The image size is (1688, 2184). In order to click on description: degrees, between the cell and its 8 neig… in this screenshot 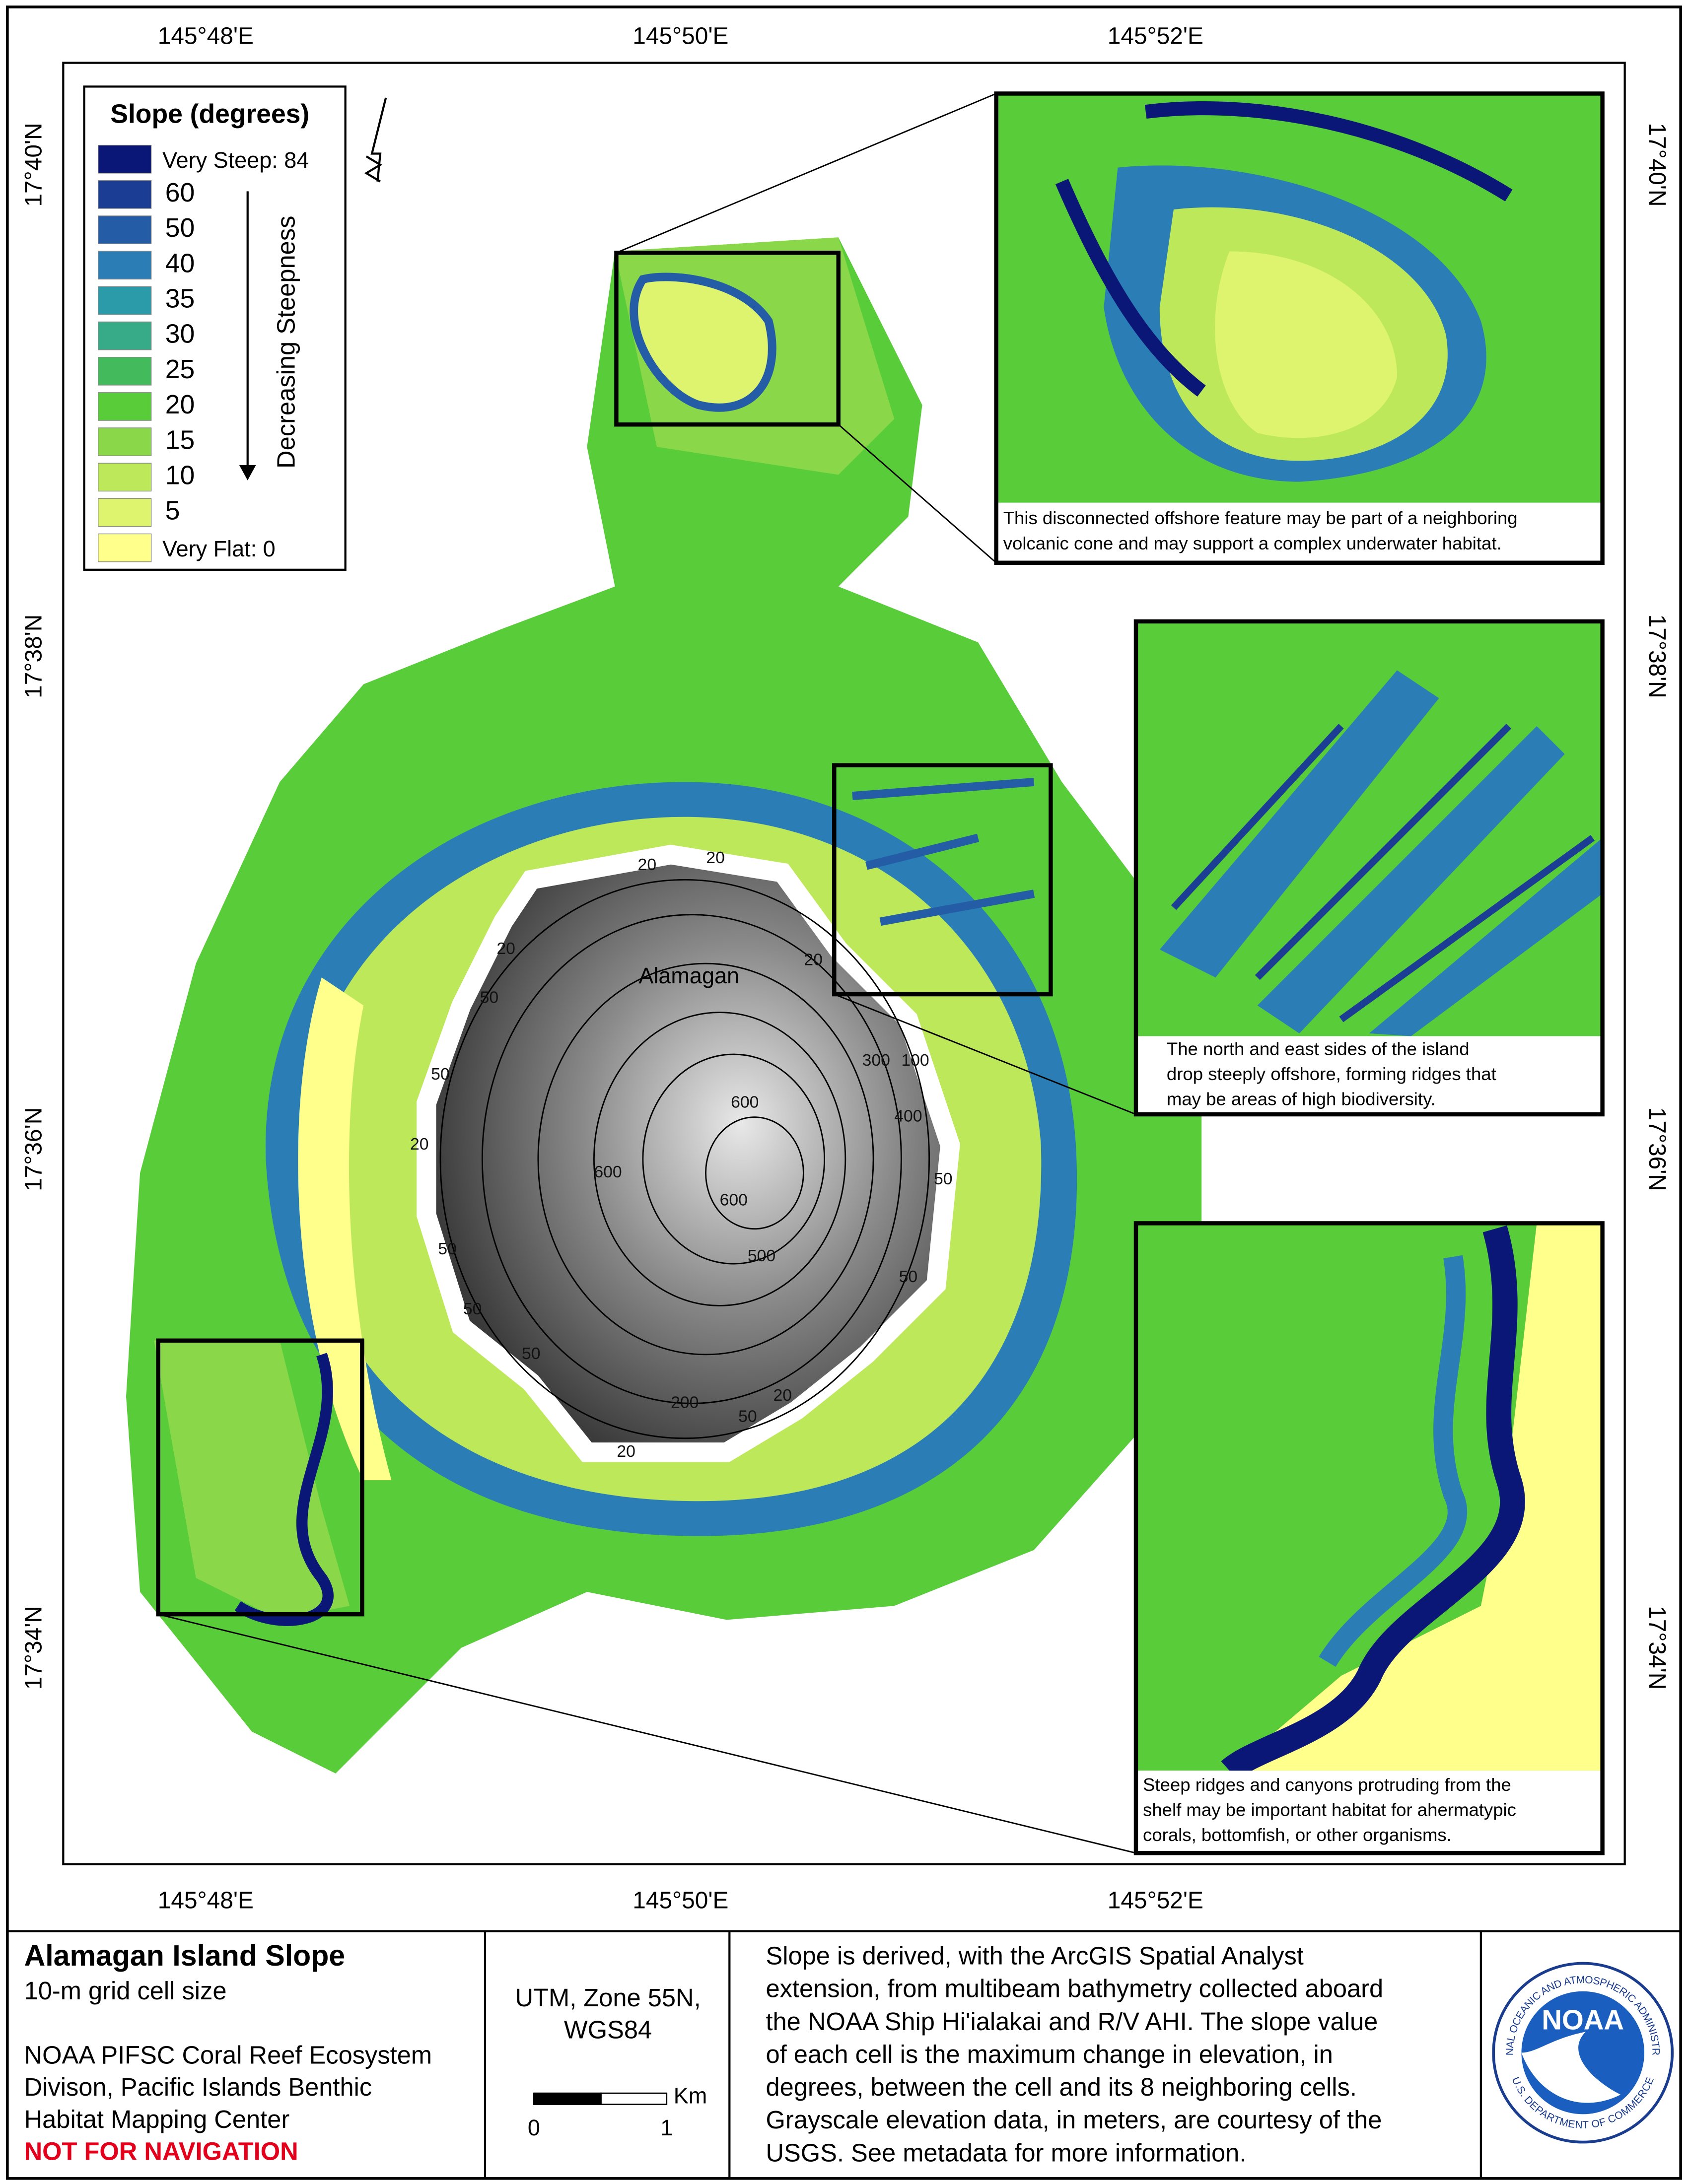, I will do `click(1061, 2087)`.